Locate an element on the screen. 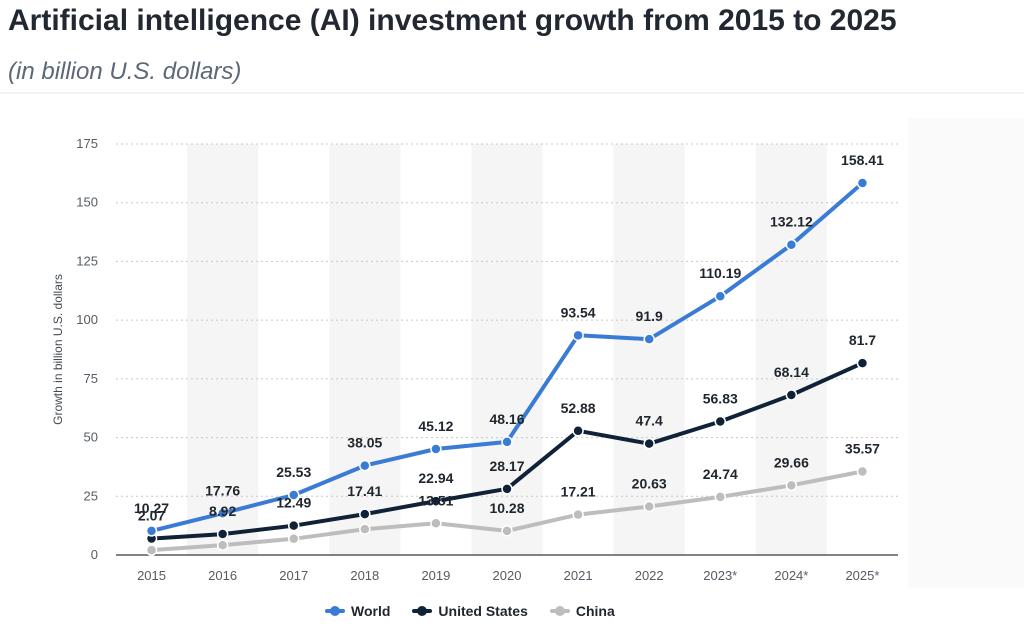 The image size is (1024, 629). data-label-world: 132.12 is located at coordinates (791, 222).